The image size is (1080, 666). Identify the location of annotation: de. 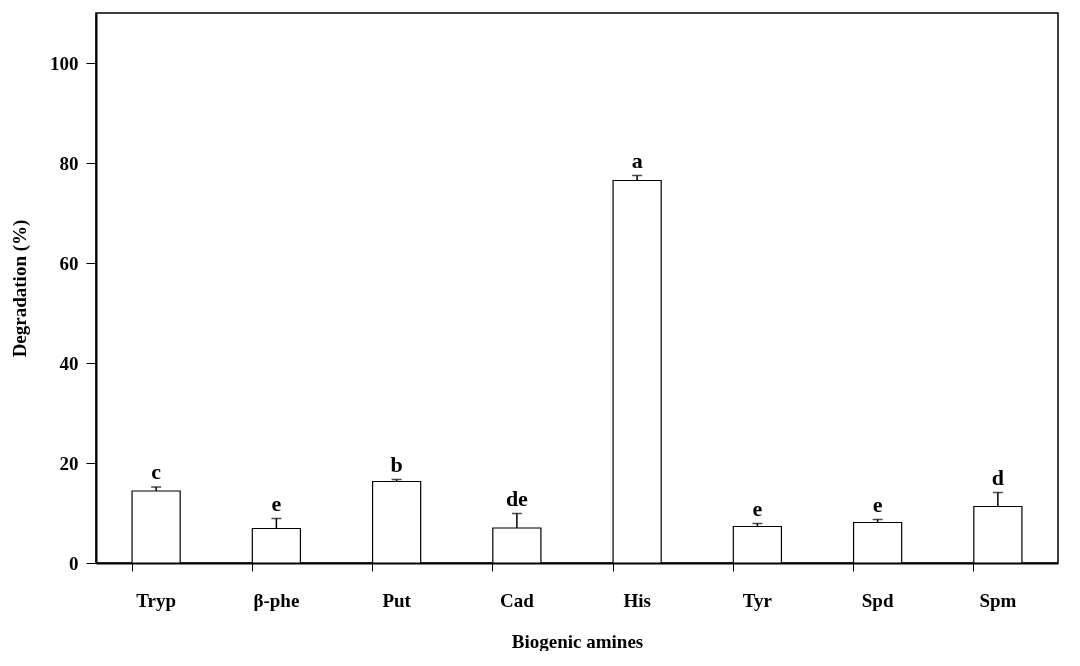
(517, 498).